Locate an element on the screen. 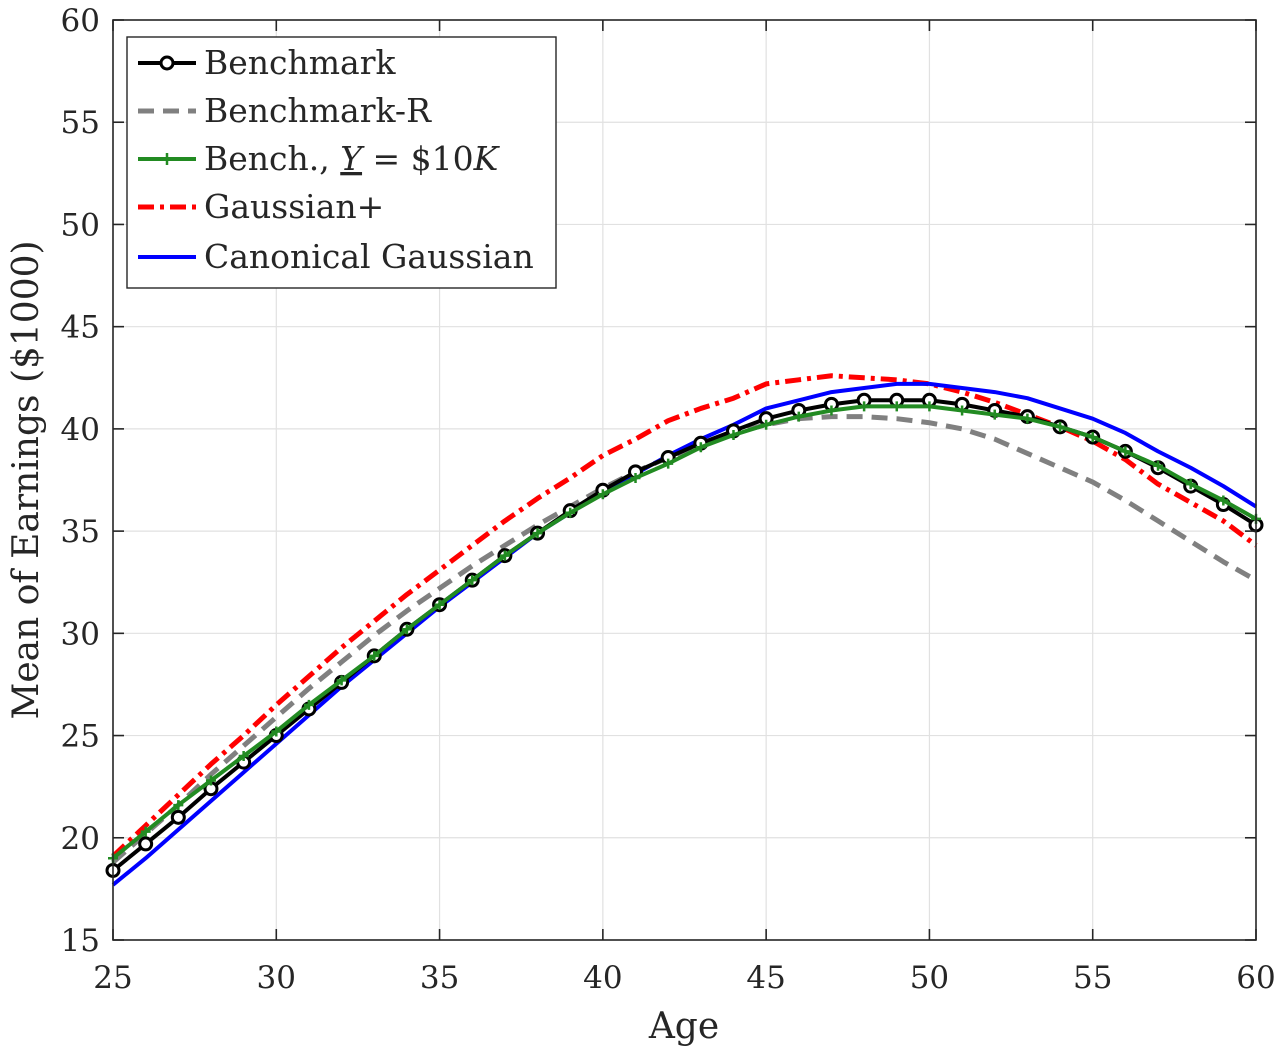  y-tick-label-30: 30 is located at coordinates (80, 634).